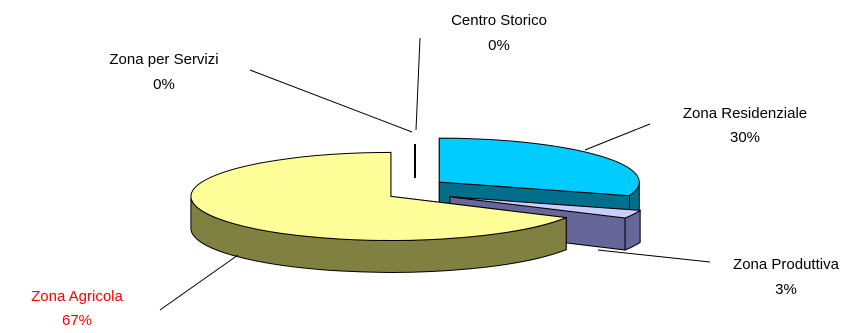 The image size is (868, 333). I want to click on value-zona-per-servizi: 0%, so click(164, 84).